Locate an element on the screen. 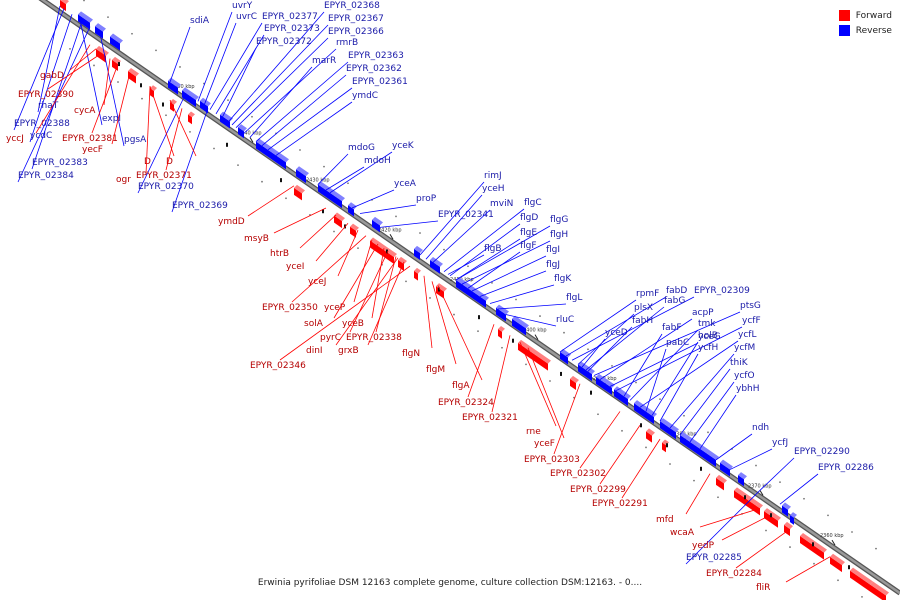 Image resolution: width=900 pixels, height=600 pixels. reverse-gene-label: flgD is located at coordinates (529, 218).